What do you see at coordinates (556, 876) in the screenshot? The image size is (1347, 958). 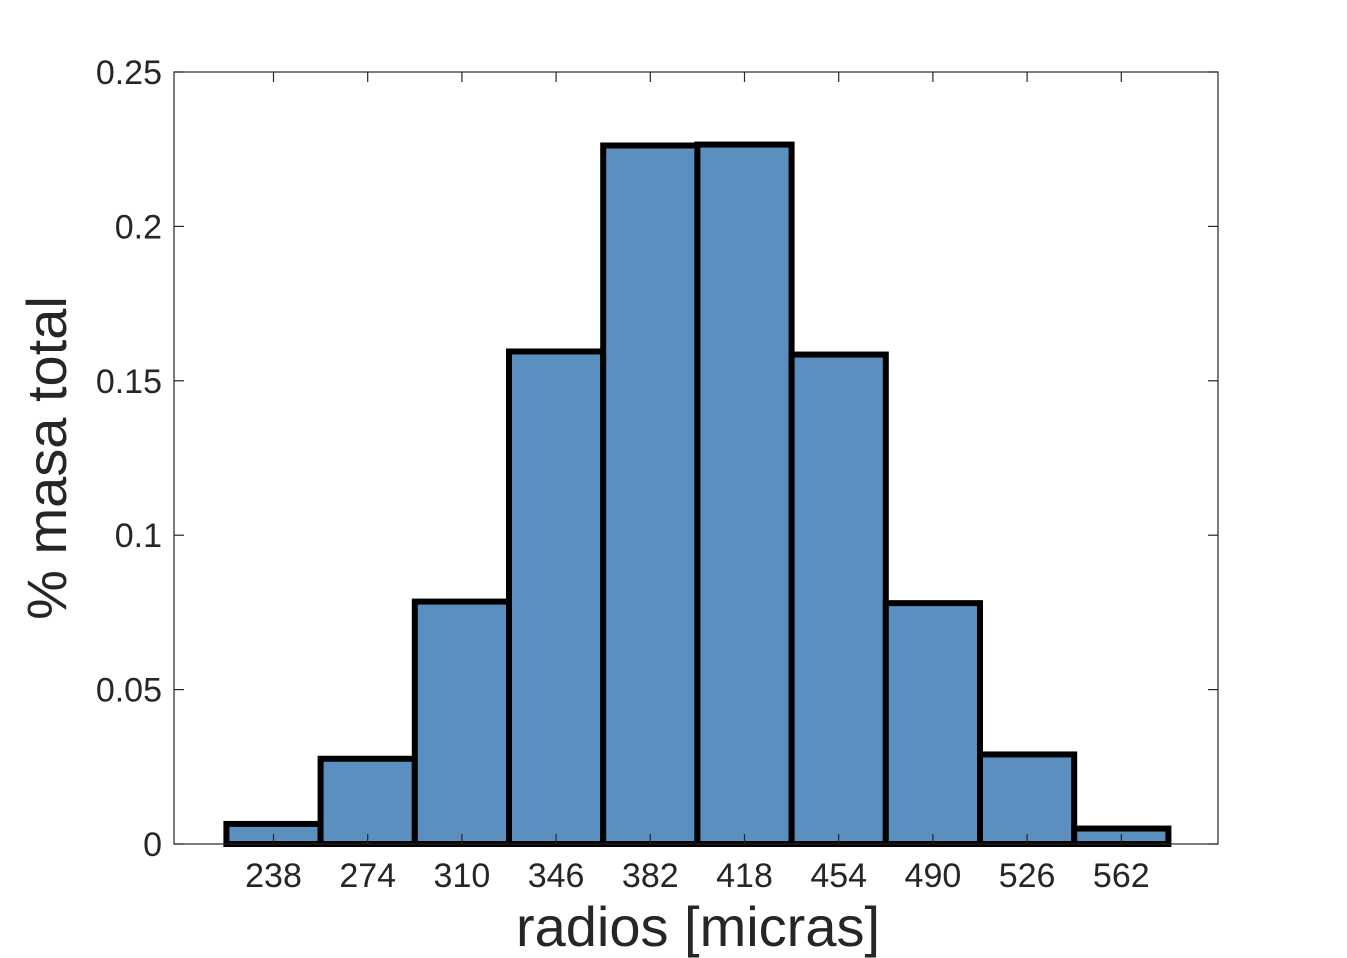 I see `x-tick-label: 346` at bounding box center [556, 876].